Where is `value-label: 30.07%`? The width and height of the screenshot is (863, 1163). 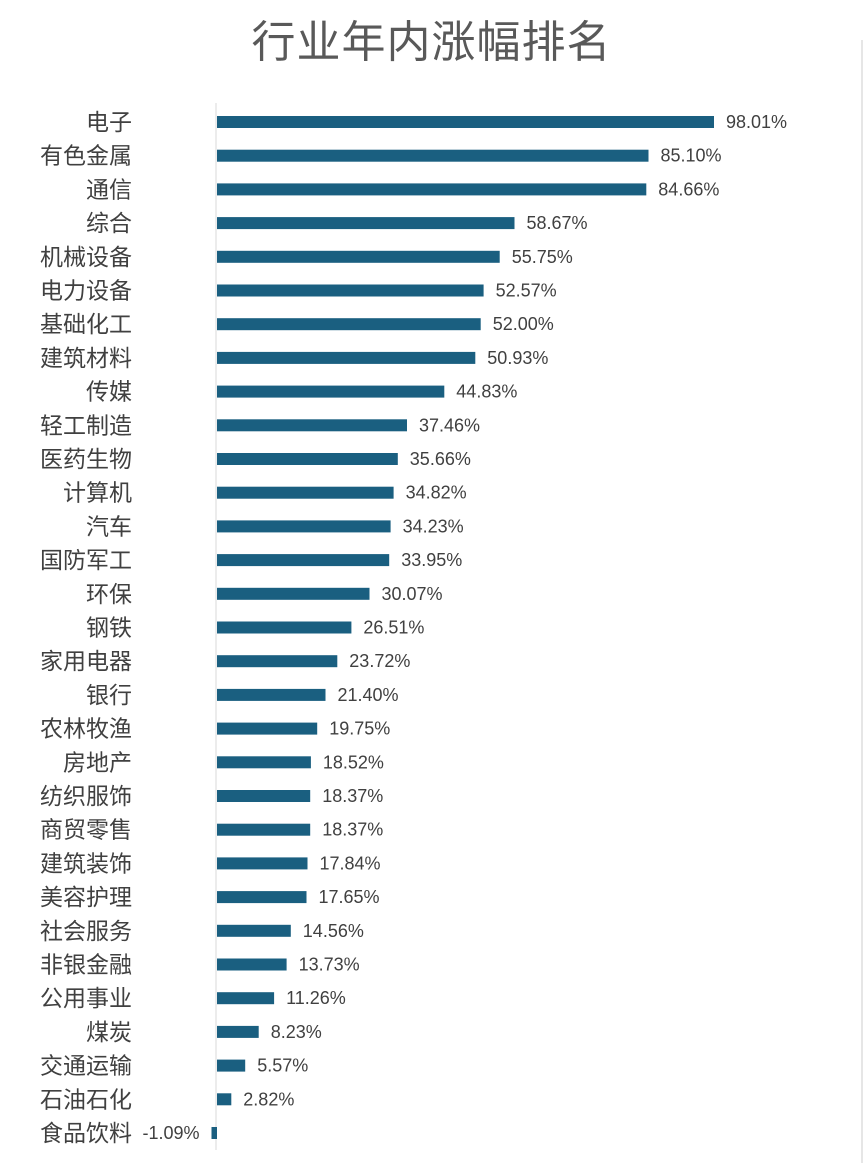 value-label: 30.07% is located at coordinates (412, 594).